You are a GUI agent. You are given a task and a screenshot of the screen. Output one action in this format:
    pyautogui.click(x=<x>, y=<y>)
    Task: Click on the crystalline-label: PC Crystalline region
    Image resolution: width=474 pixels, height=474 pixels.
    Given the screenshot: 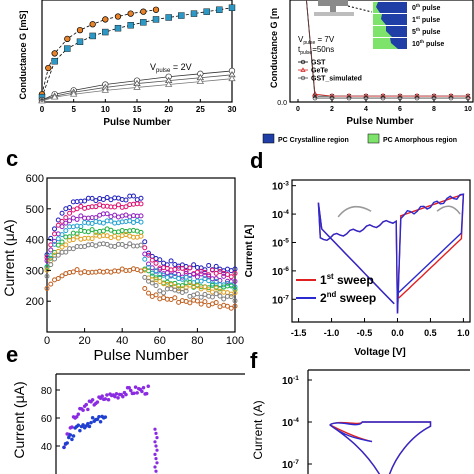 What is the action you would take?
    pyautogui.click(x=313, y=140)
    